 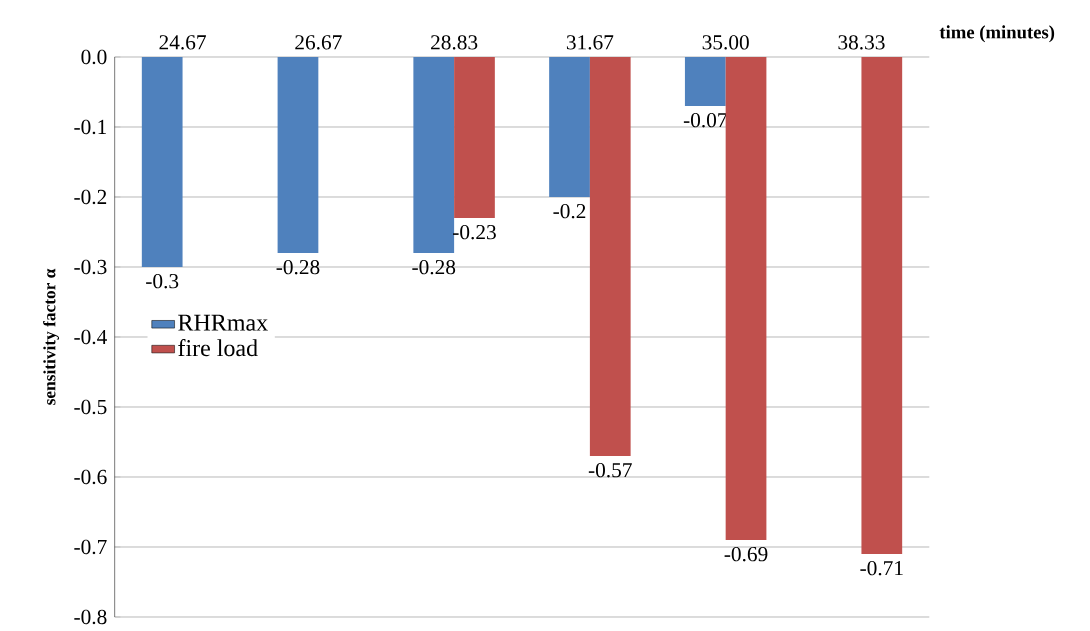 What do you see at coordinates (218, 348) in the screenshot?
I see `legend-label: fire load` at bounding box center [218, 348].